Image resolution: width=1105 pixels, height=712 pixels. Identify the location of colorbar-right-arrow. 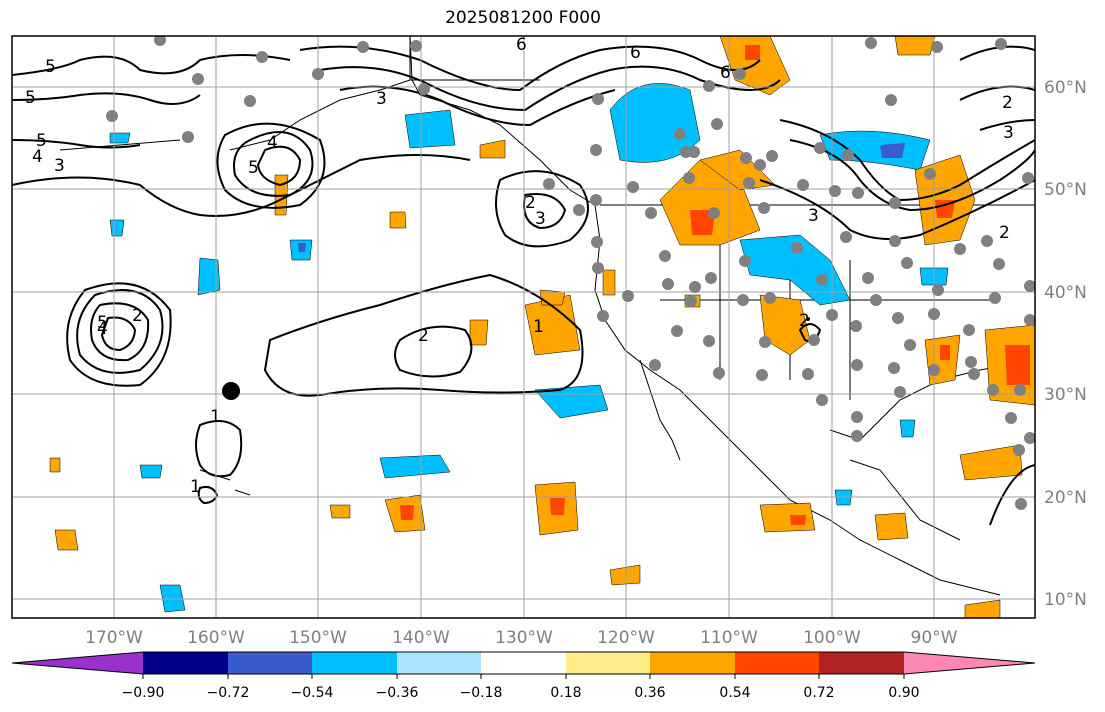
(969, 663).